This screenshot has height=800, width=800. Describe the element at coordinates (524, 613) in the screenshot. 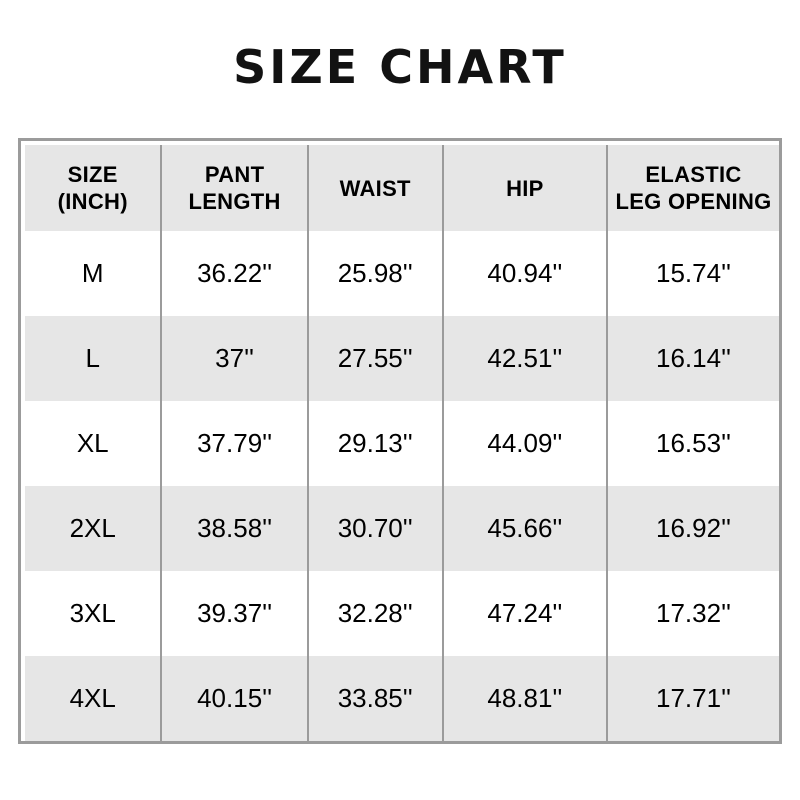

I see `hip-cell: 47.24''` at that location.